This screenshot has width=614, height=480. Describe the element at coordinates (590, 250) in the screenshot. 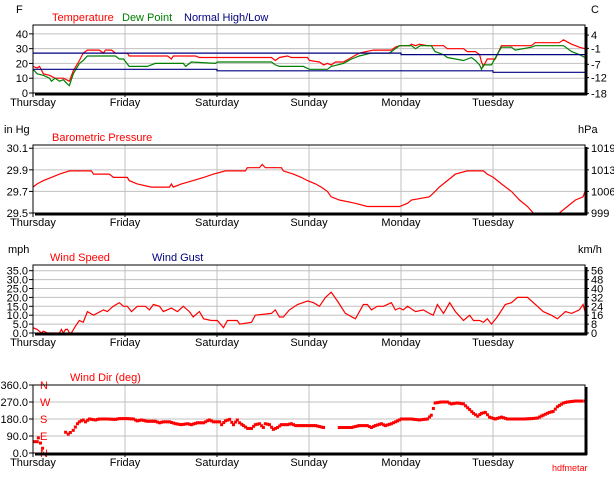

I see `wind-right-unit: km/h` at that location.